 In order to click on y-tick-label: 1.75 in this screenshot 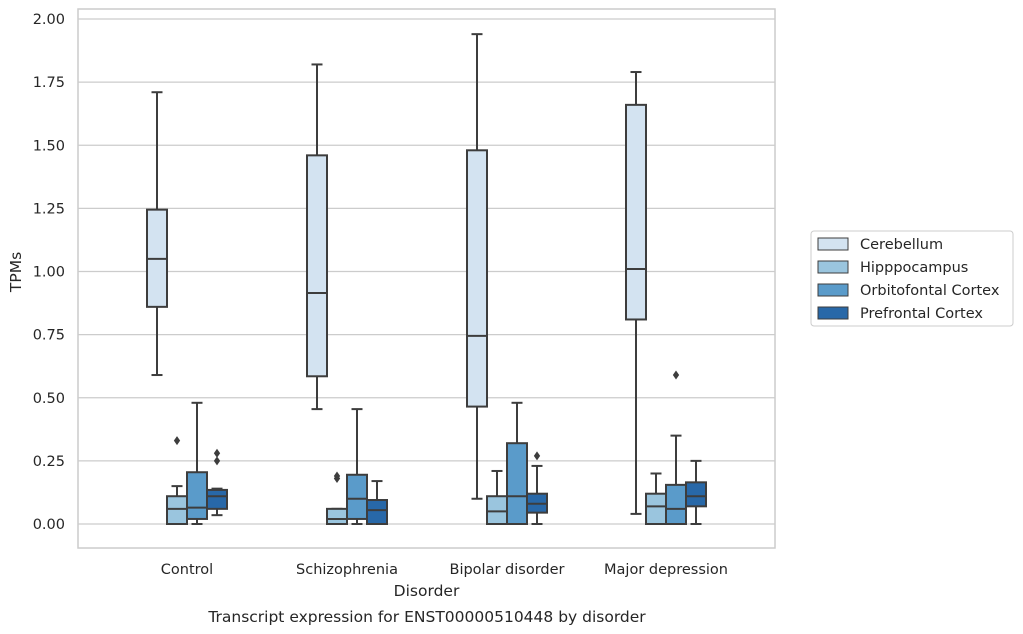, I will do `click(49, 83)`.